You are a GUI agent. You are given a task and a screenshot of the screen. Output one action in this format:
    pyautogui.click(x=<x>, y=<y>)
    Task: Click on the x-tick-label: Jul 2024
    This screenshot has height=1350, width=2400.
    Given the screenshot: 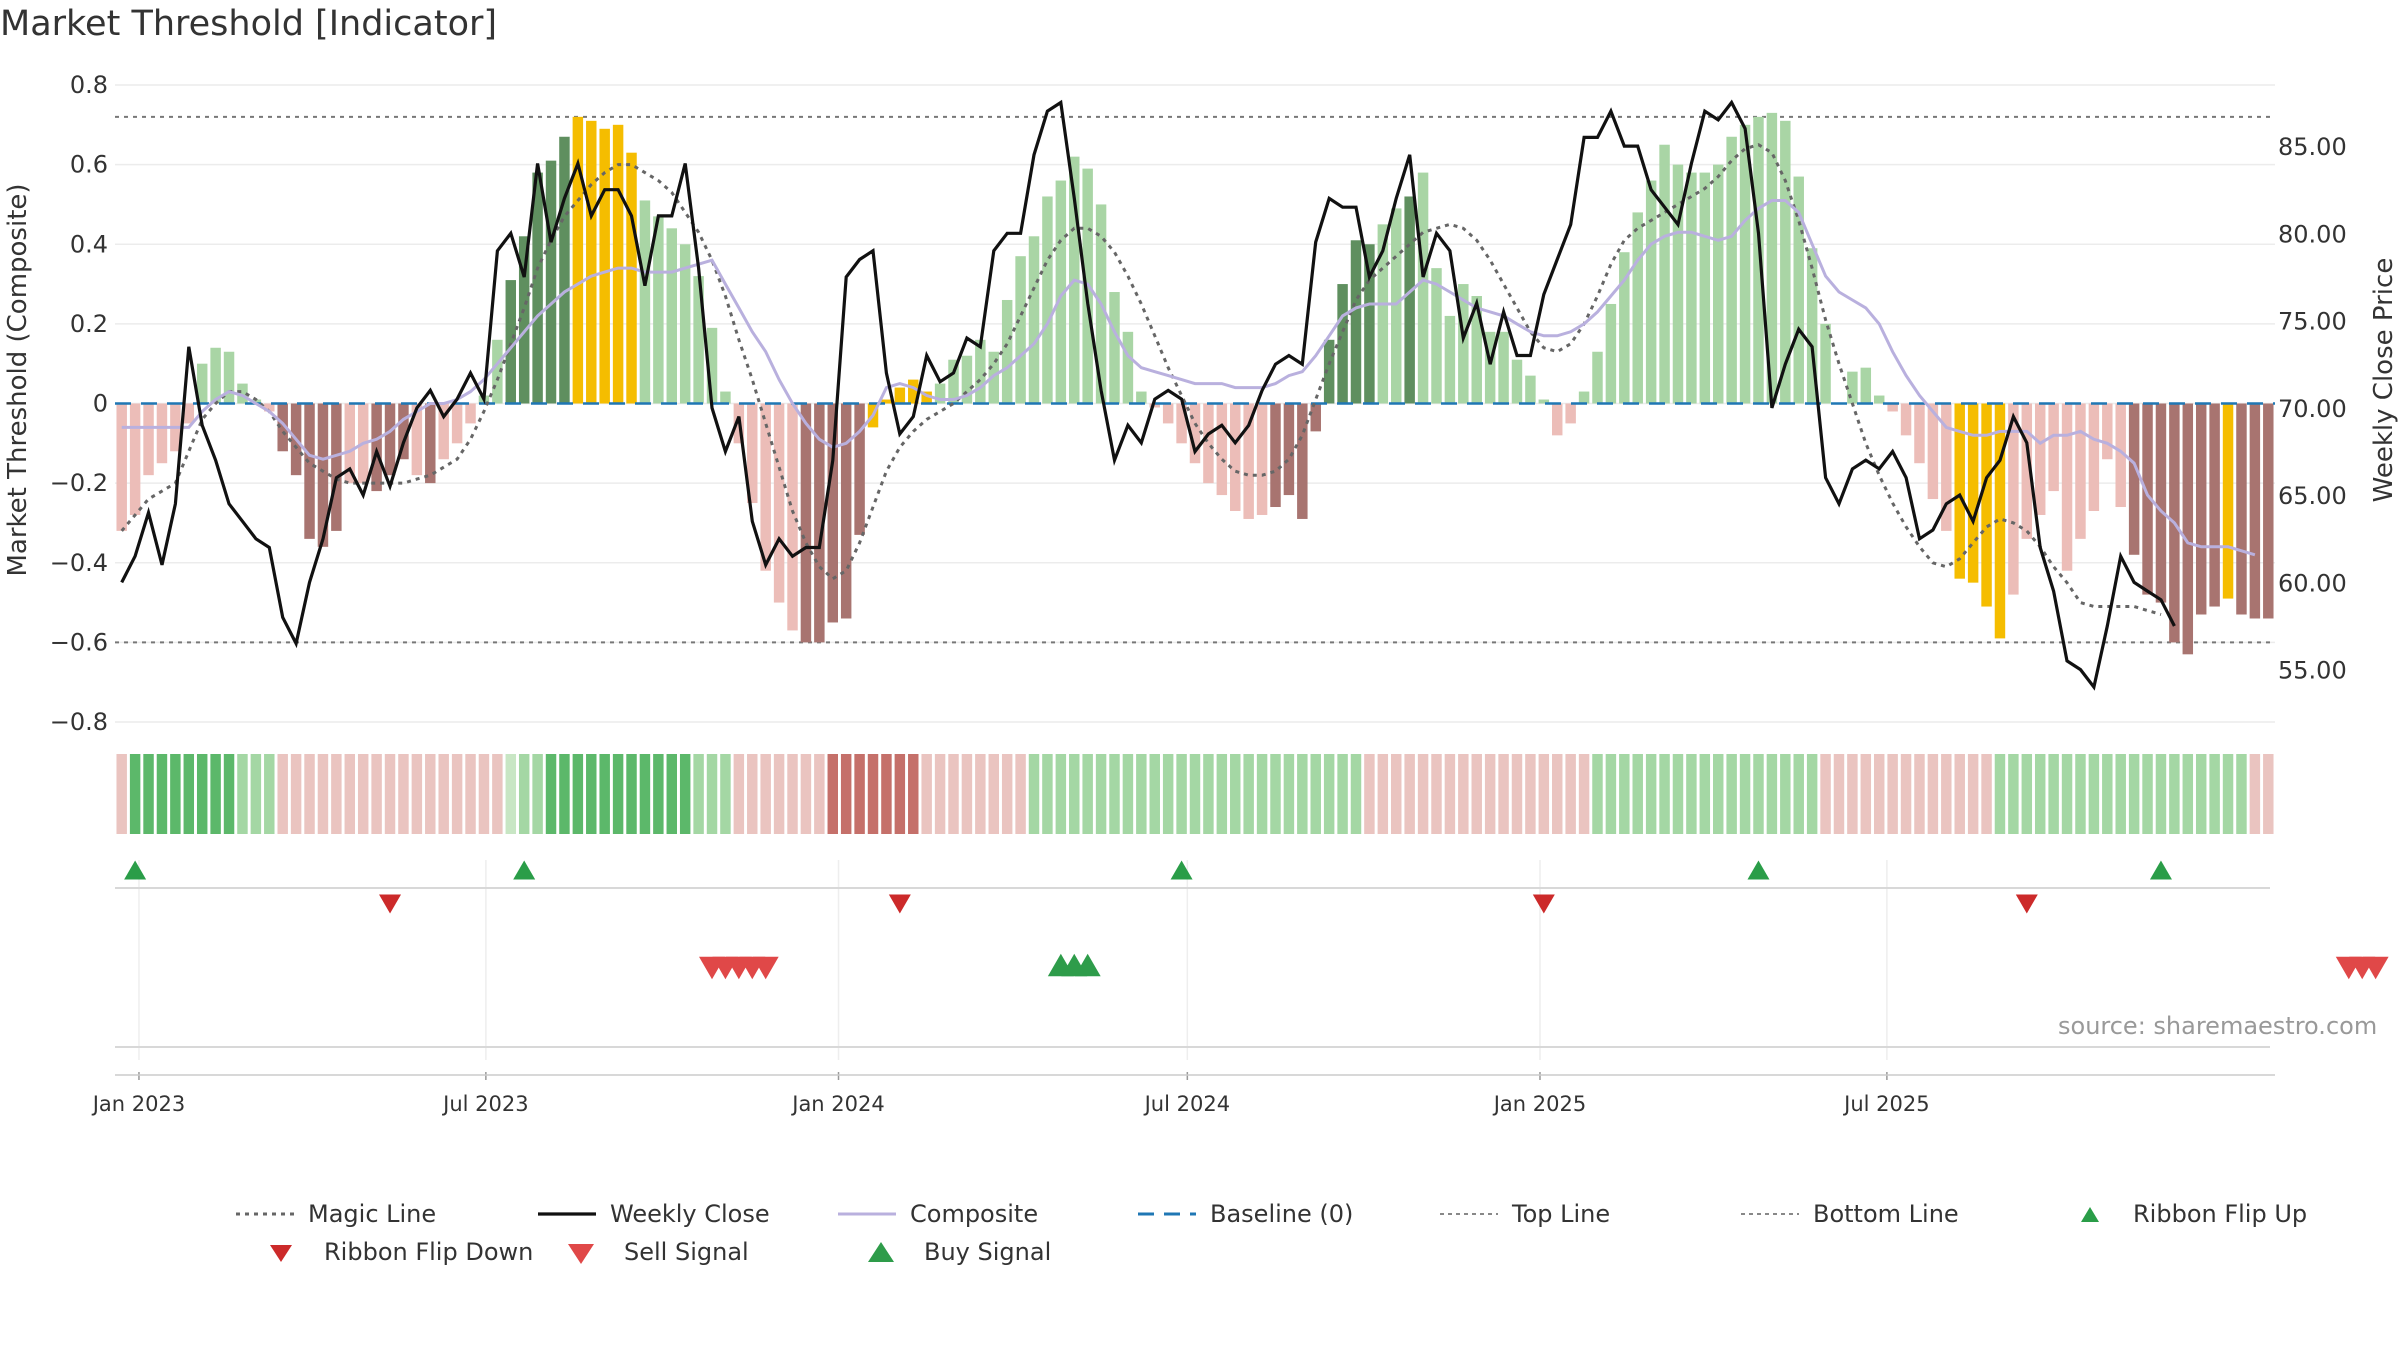 What is the action you would take?
    pyautogui.click(x=1186, y=1104)
    